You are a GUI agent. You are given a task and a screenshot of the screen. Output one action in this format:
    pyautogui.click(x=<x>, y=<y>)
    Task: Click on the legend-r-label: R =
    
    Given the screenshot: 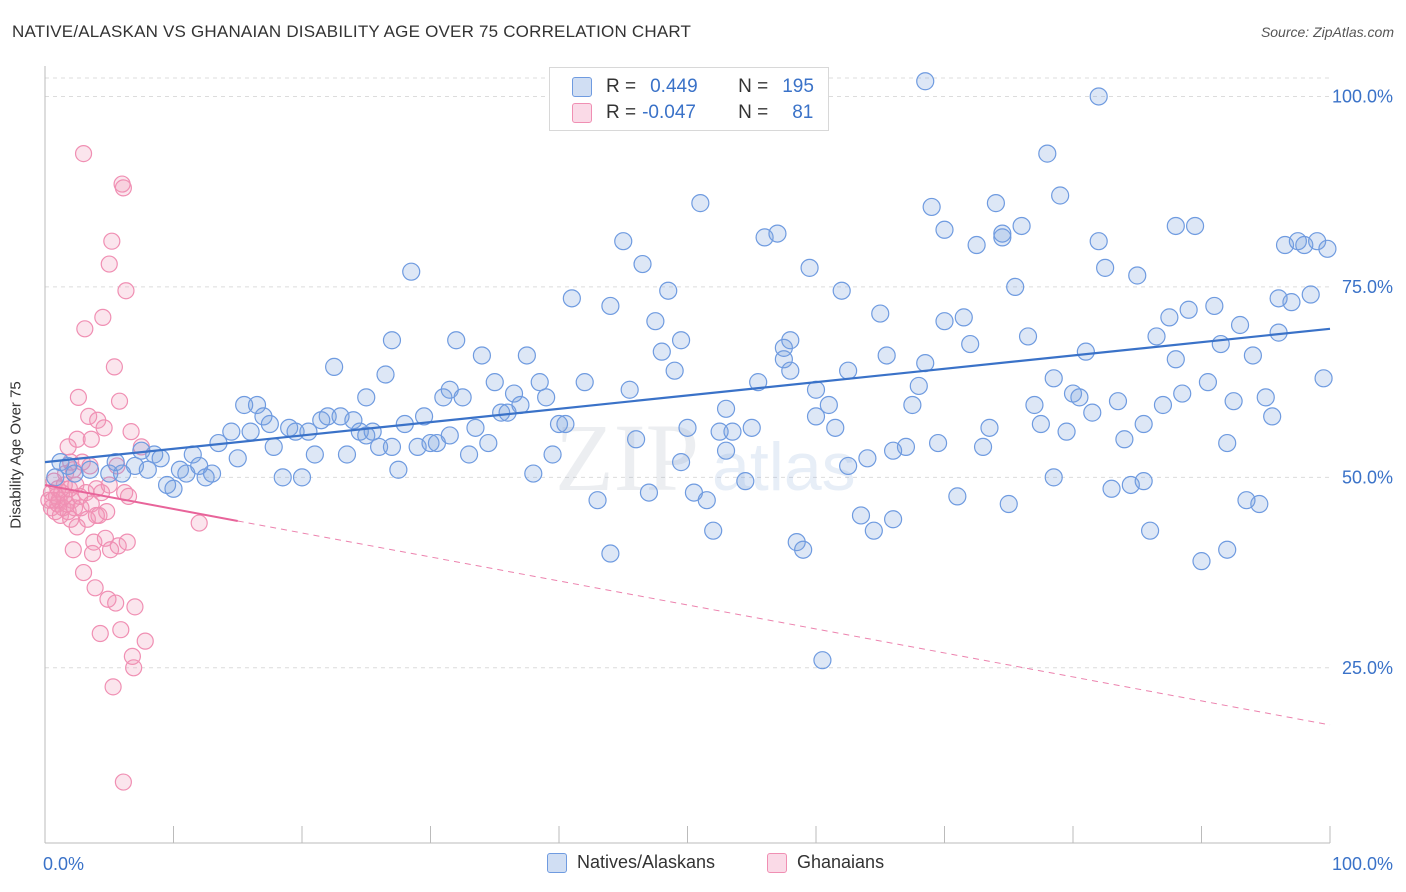 What is the action you would take?
    pyautogui.click(x=621, y=112)
    